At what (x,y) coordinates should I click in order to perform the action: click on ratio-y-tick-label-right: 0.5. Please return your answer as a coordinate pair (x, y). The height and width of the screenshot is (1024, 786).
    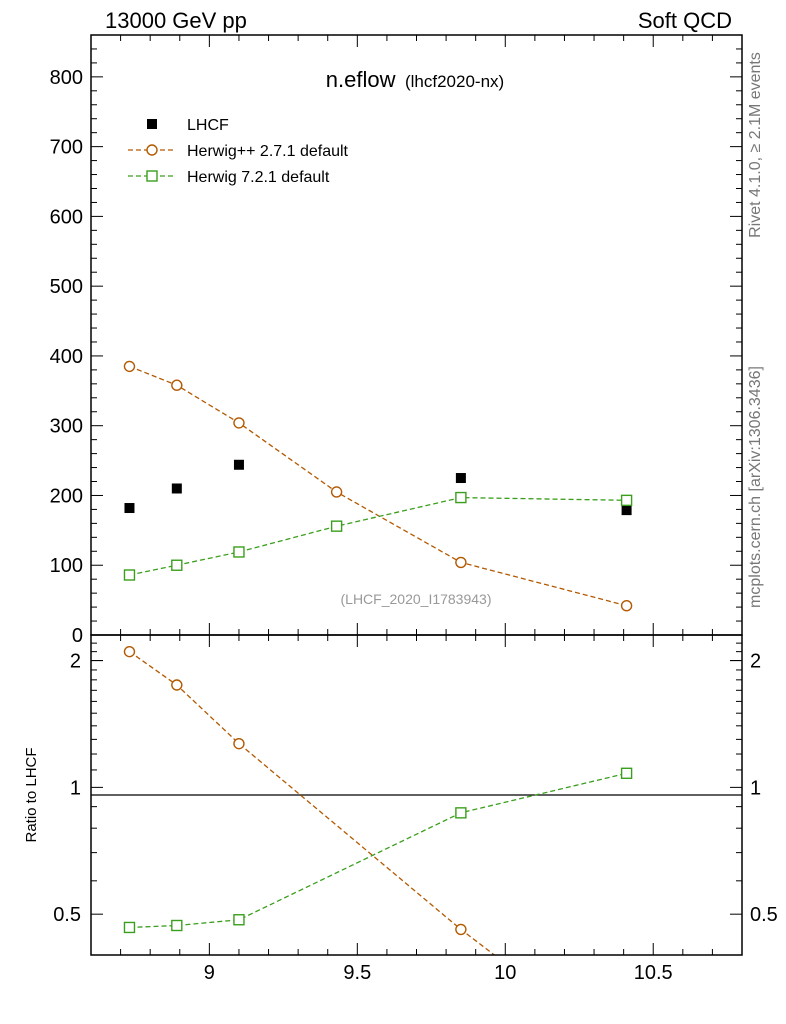
    Looking at the image, I should click on (764, 915).